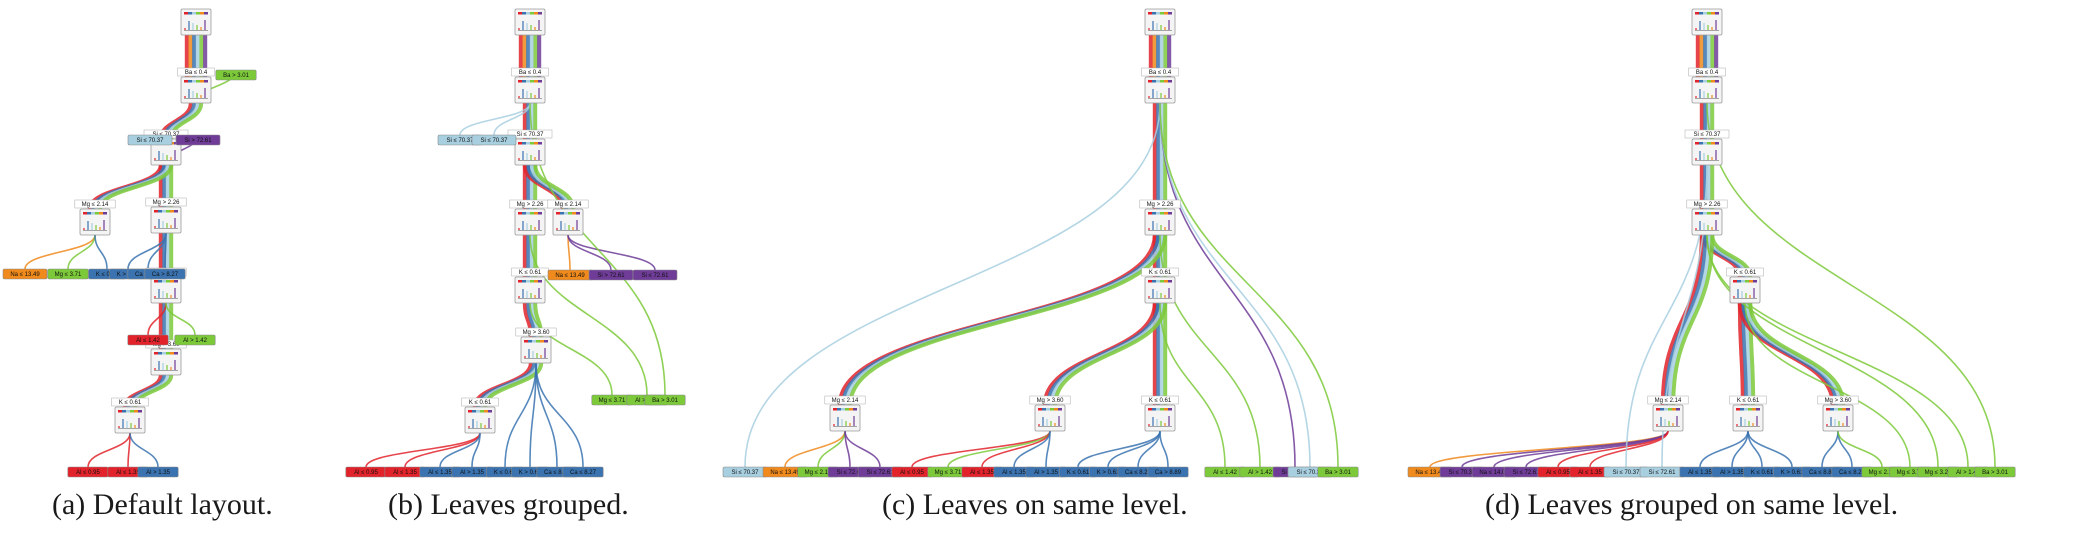  I want to click on split-rule-label: K ≤ 0.61, so click(1160, 400).